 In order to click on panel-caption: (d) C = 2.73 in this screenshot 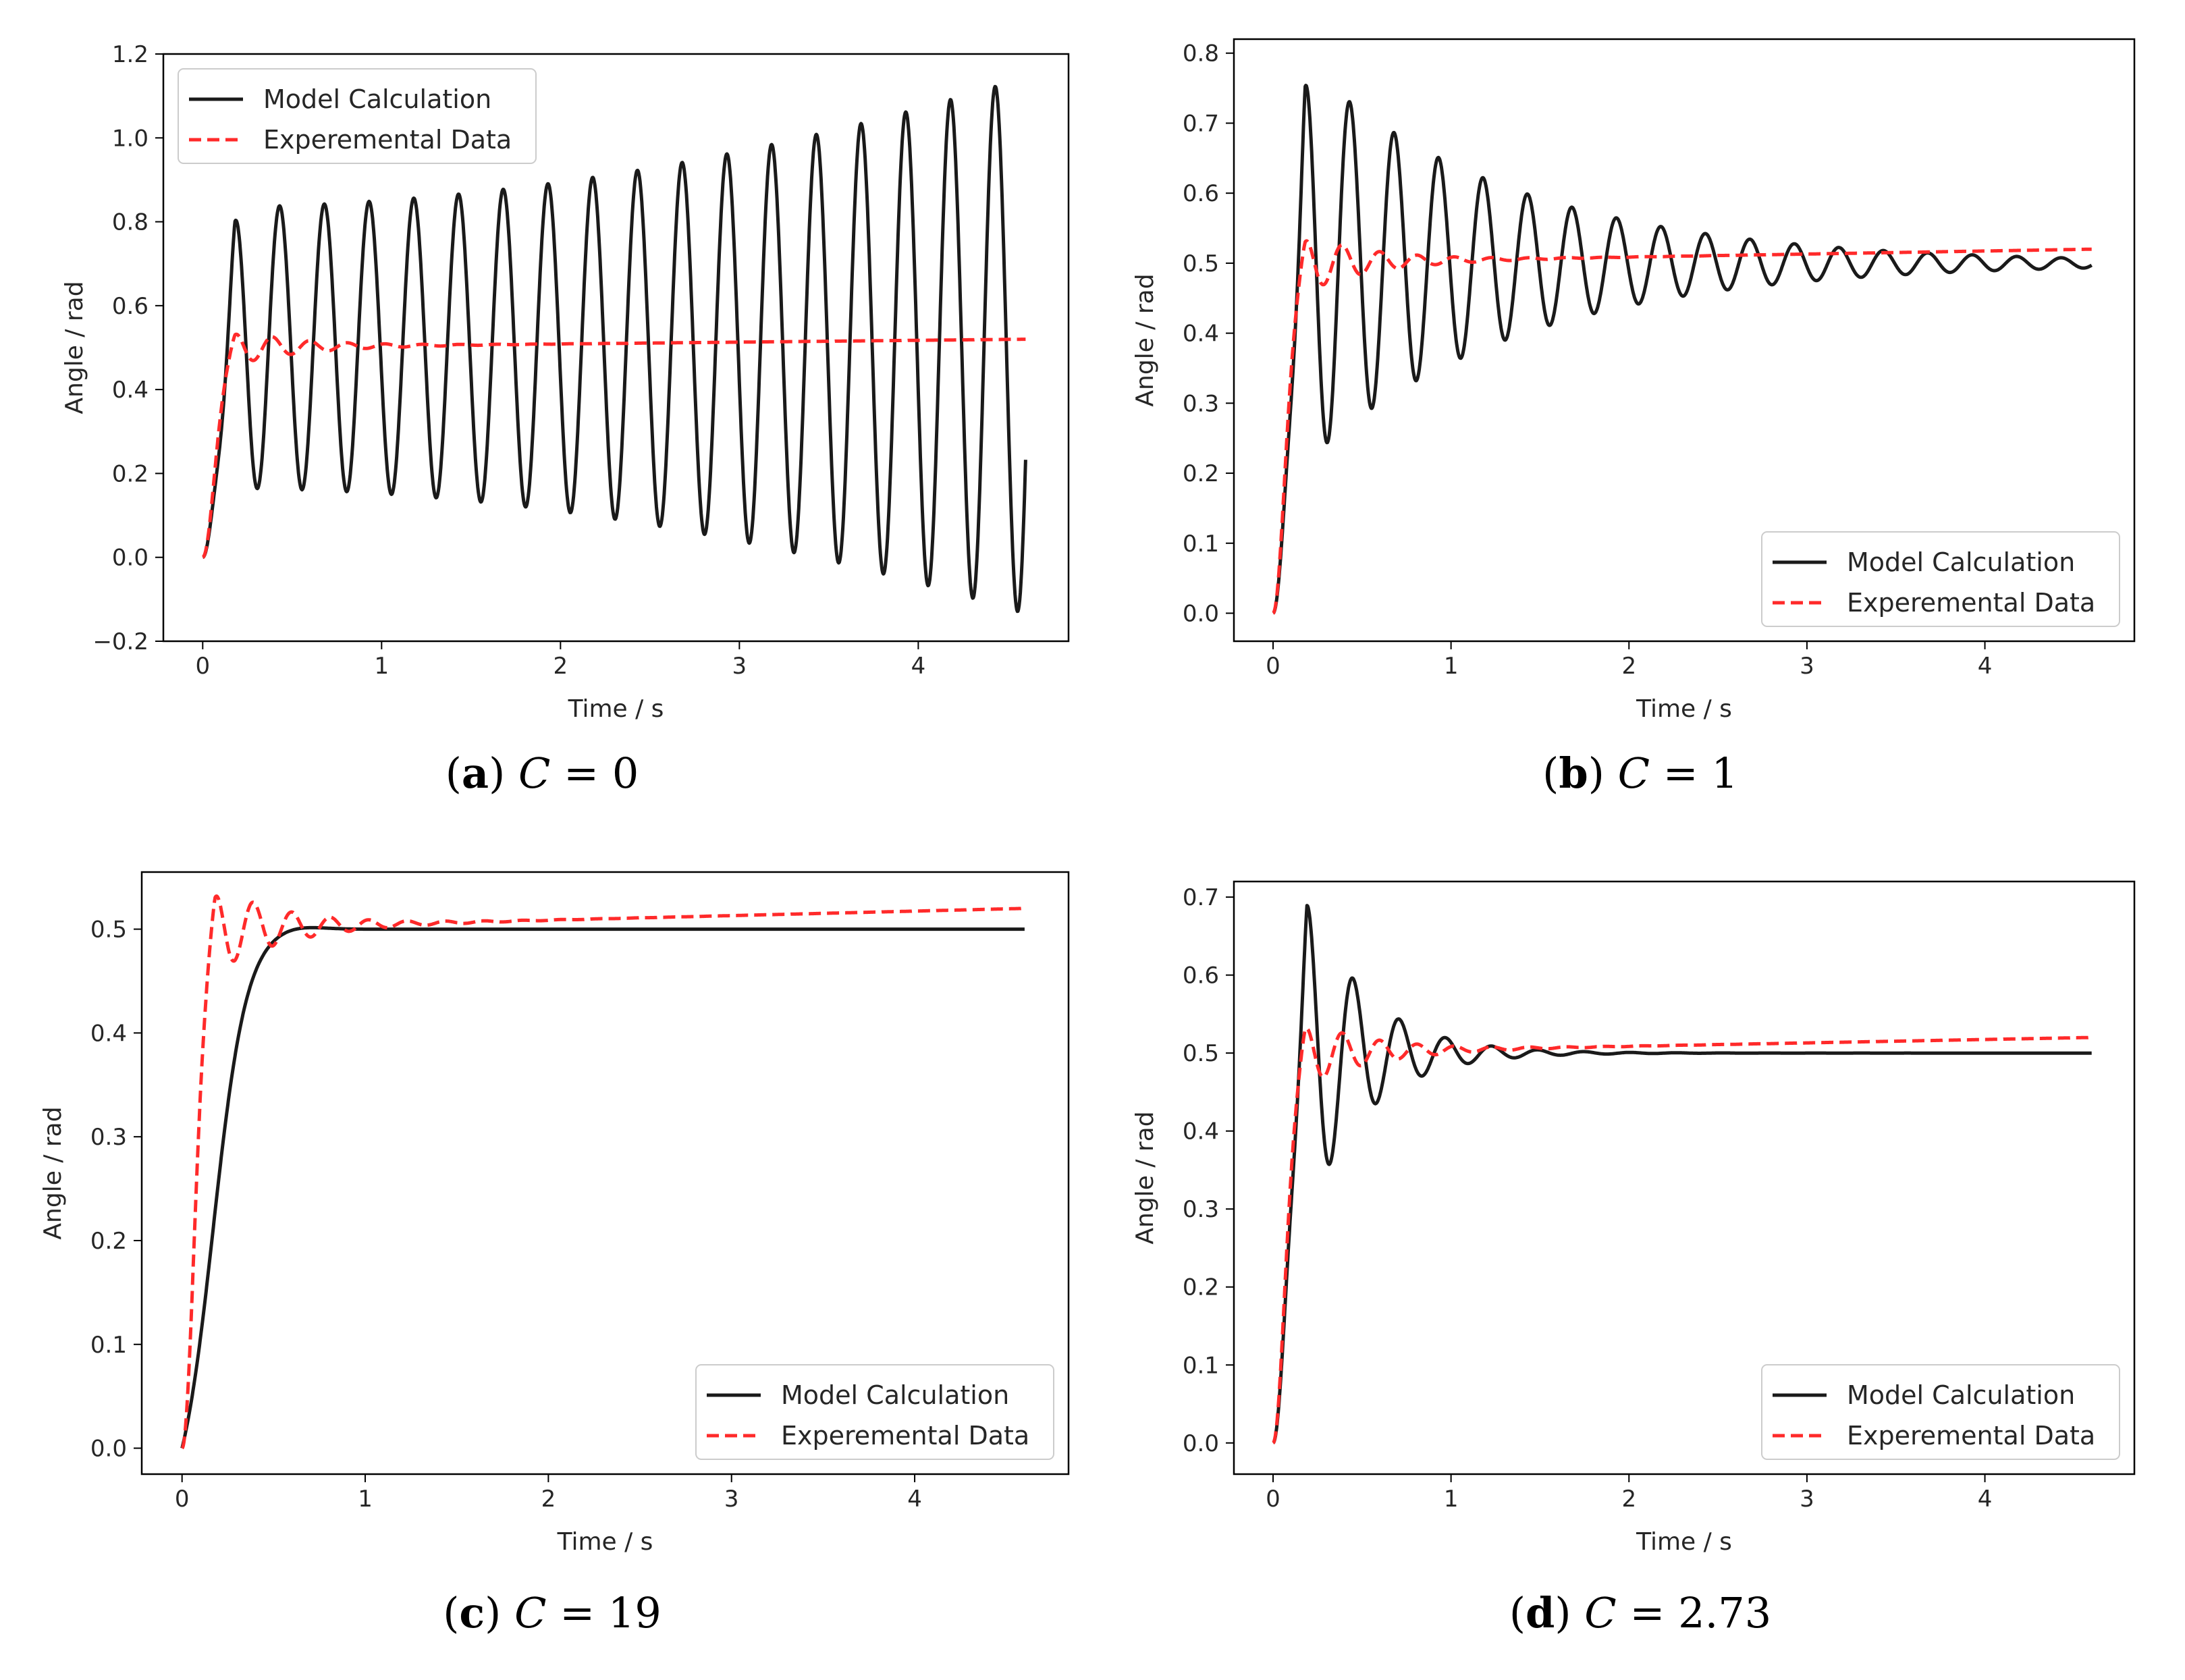, I will do `click(1640, 1613)`.